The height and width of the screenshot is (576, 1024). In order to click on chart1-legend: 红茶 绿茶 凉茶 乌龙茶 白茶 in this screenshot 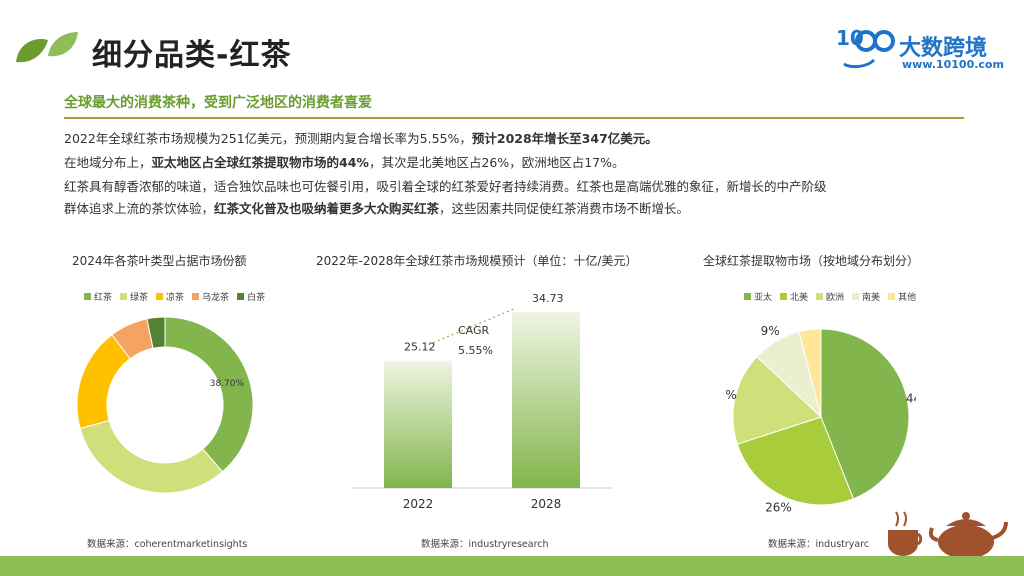, I will do `click(174, 296)`.